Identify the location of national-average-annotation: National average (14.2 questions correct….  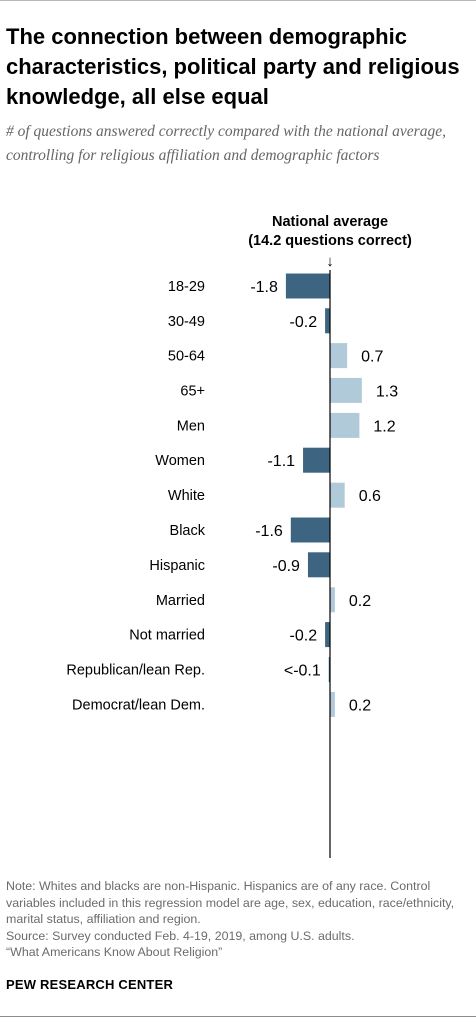
(330, 242).